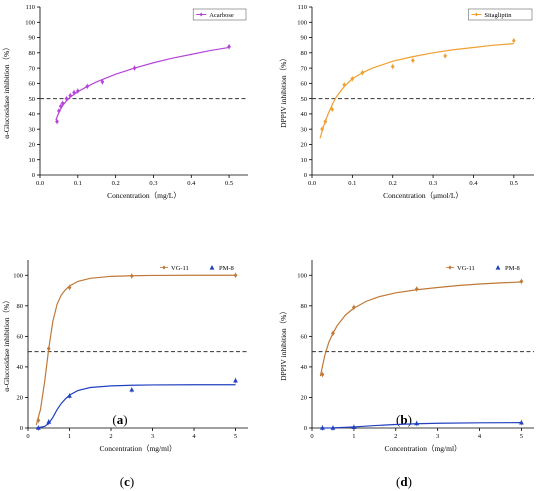 The width and height of the screenshot is (550, 491). I want to click on x-axis-title: Concentration（mg/ml）, so click(137, 448).